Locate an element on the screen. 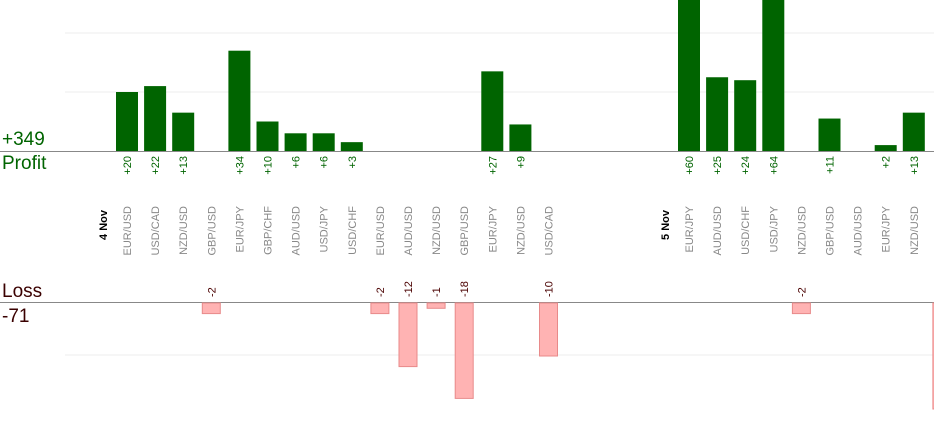 The image size is (934, 425). profit-value-label: +11 is located at coordinates (831, 165).